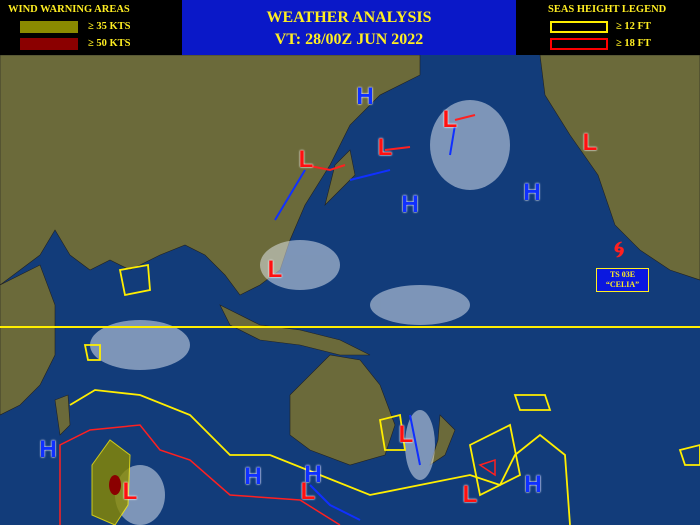  I want to click on page-title: WEATHER ANALYSIS, so click(349, 17).